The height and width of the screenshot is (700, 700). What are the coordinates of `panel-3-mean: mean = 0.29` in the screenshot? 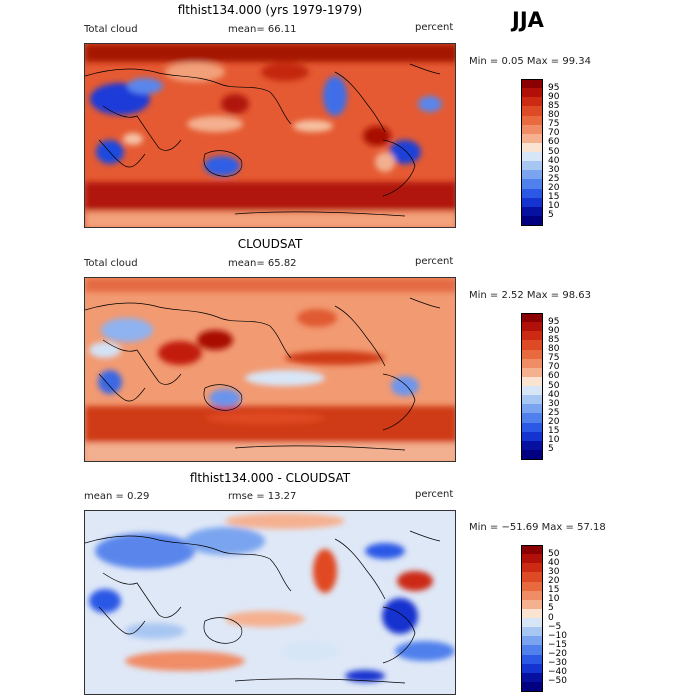 It's located at (117, 496).